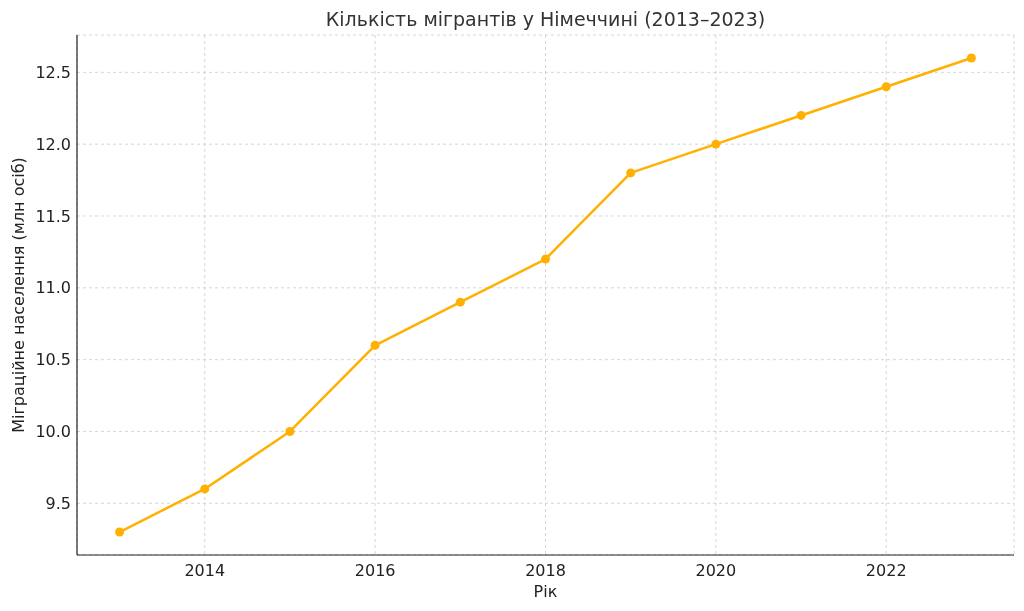  I want to click on x-tick-label: 2022, so click(886, 571).